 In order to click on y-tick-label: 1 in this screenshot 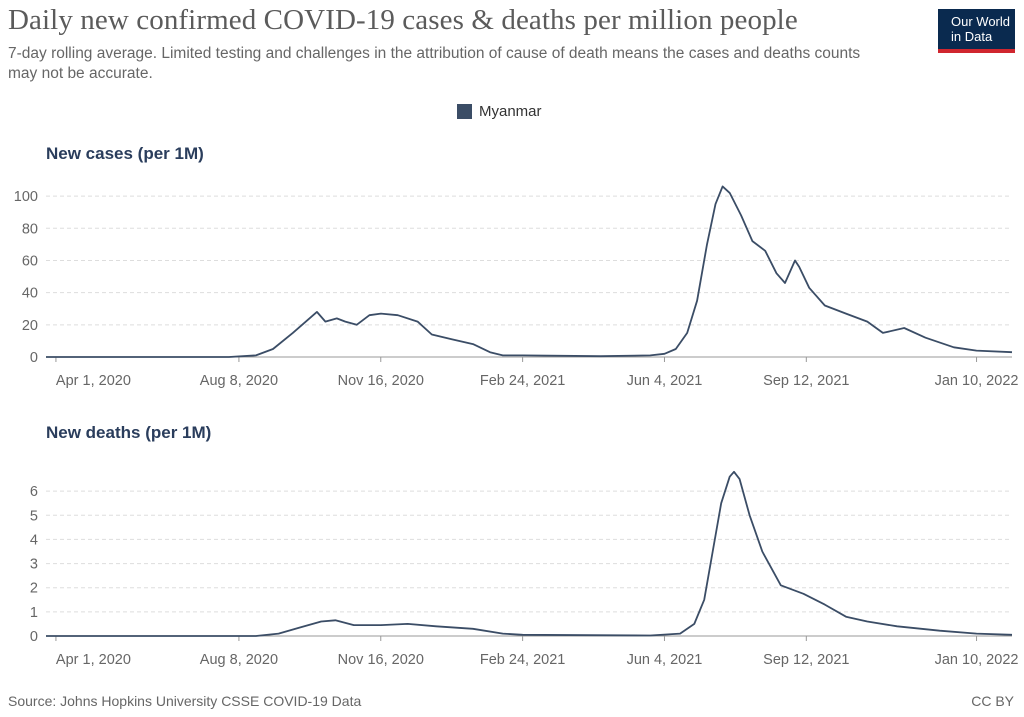, I will do `click(34, 613)`.